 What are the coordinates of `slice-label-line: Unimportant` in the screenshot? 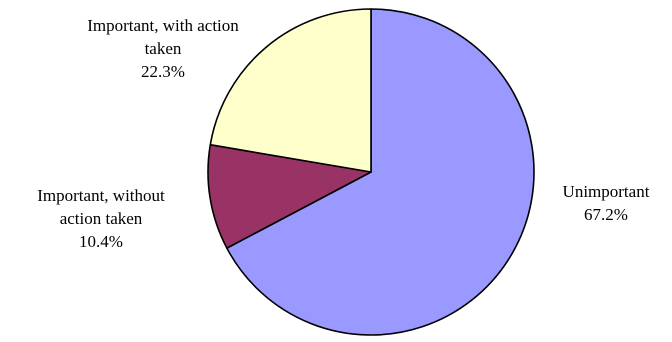 It's located at (606, 191).